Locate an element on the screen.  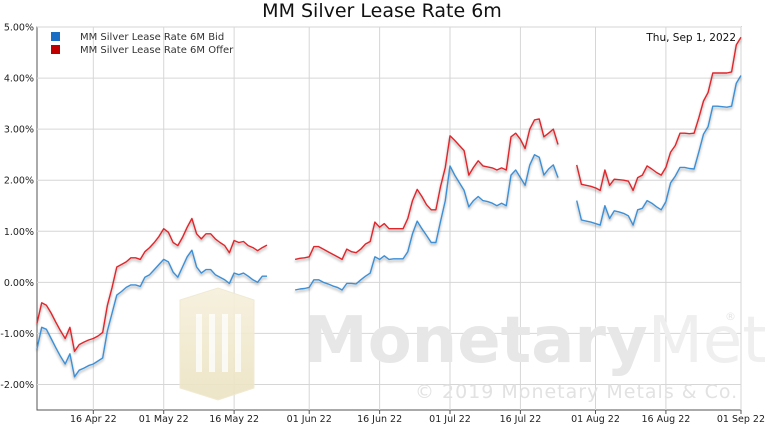
y-tick-label: 2.00% is located at coordinates (19, 181).